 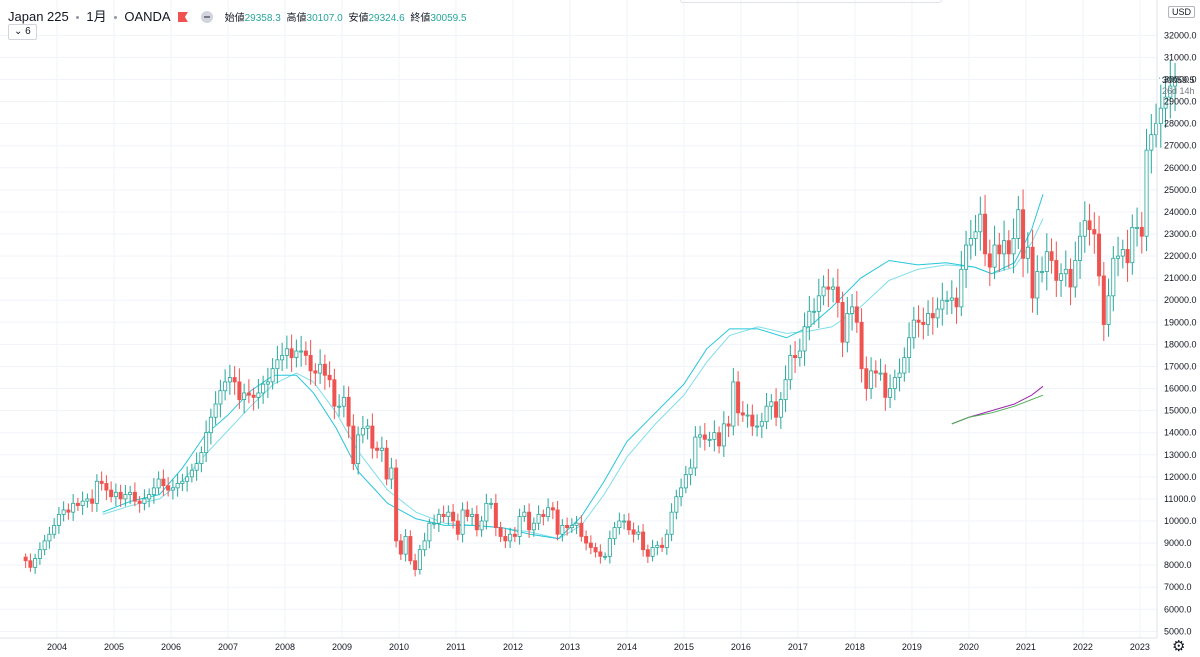 What do you see at coordinates (147, 16) in the screenshot?
I see `broker-label: OANDA` at bounding box center [147, 16].